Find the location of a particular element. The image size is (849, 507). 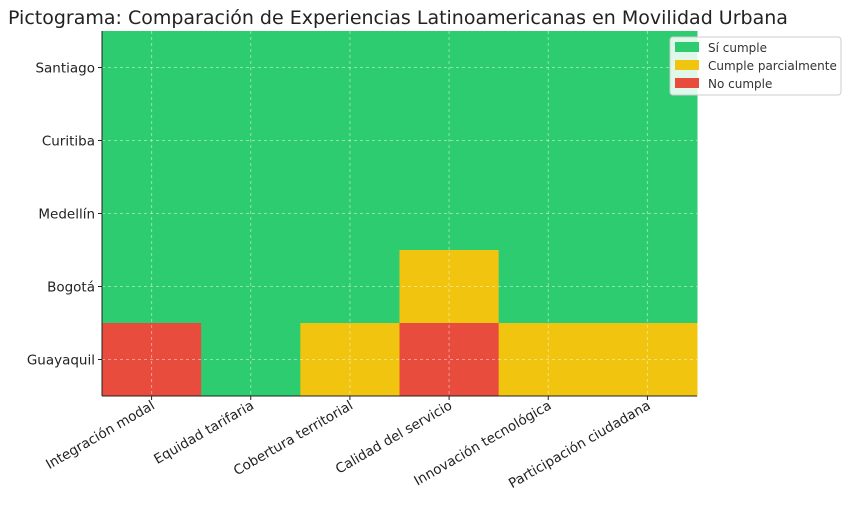

x-tick-label: Equidad tarifaria is located at coordinates (203, 433).